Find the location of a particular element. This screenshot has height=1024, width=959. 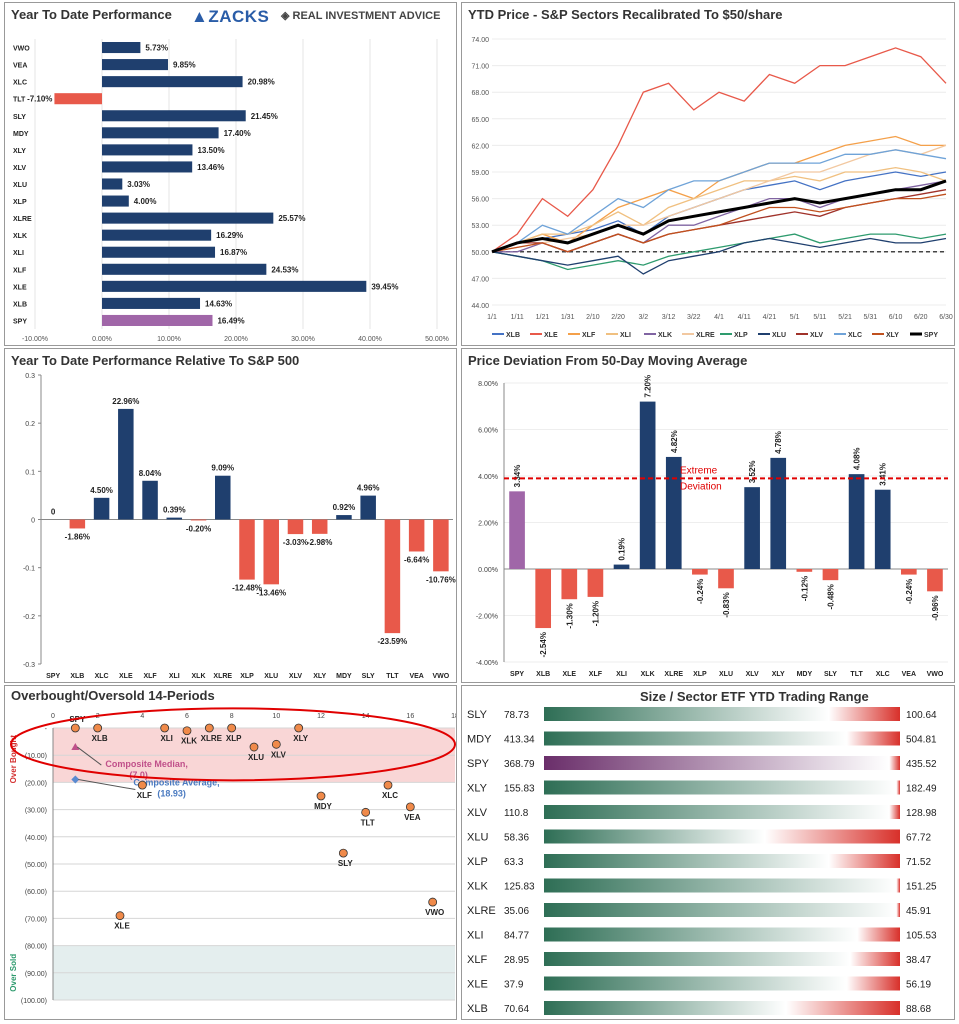

range-ticker: XLRE is located at coordinates (481, 911).